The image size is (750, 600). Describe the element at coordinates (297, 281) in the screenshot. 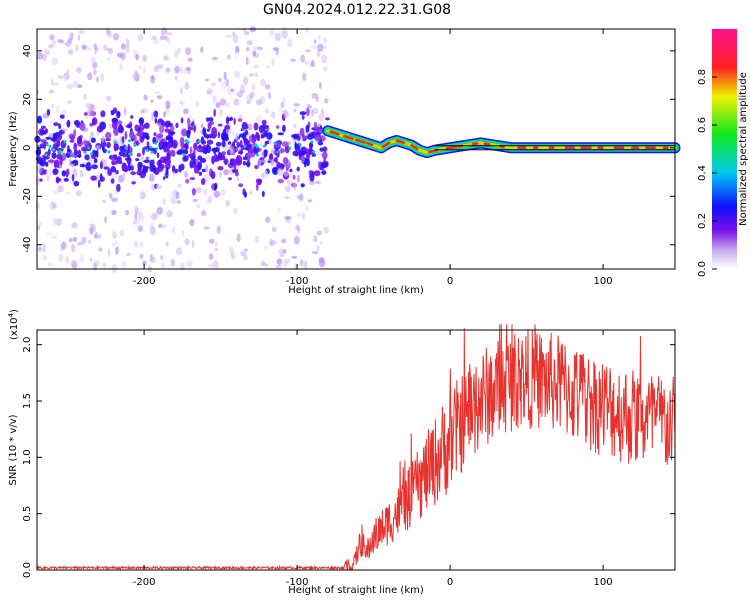

I see `x-tick-label: -100` at that location.